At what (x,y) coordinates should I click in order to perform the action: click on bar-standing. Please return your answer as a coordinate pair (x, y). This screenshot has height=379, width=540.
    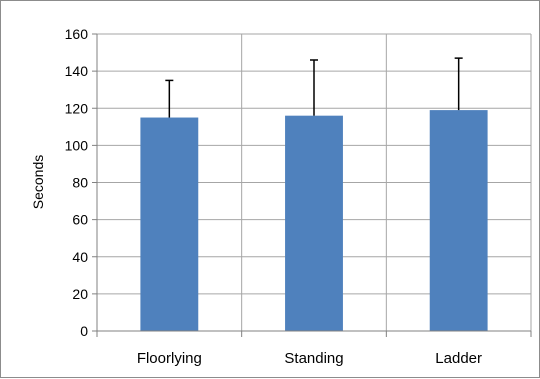
    Looking at the image, I should click on (314, 223).